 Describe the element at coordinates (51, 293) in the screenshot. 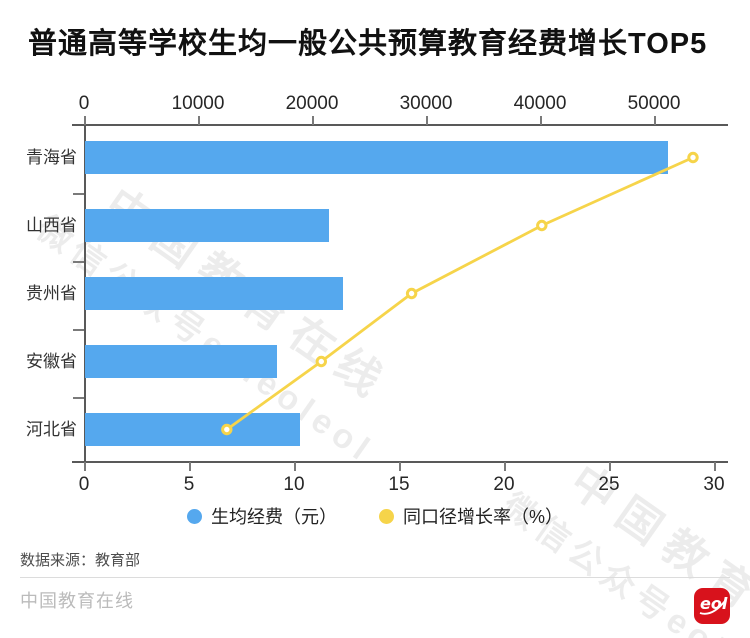

I see `category-label: 贵州省` at that location.